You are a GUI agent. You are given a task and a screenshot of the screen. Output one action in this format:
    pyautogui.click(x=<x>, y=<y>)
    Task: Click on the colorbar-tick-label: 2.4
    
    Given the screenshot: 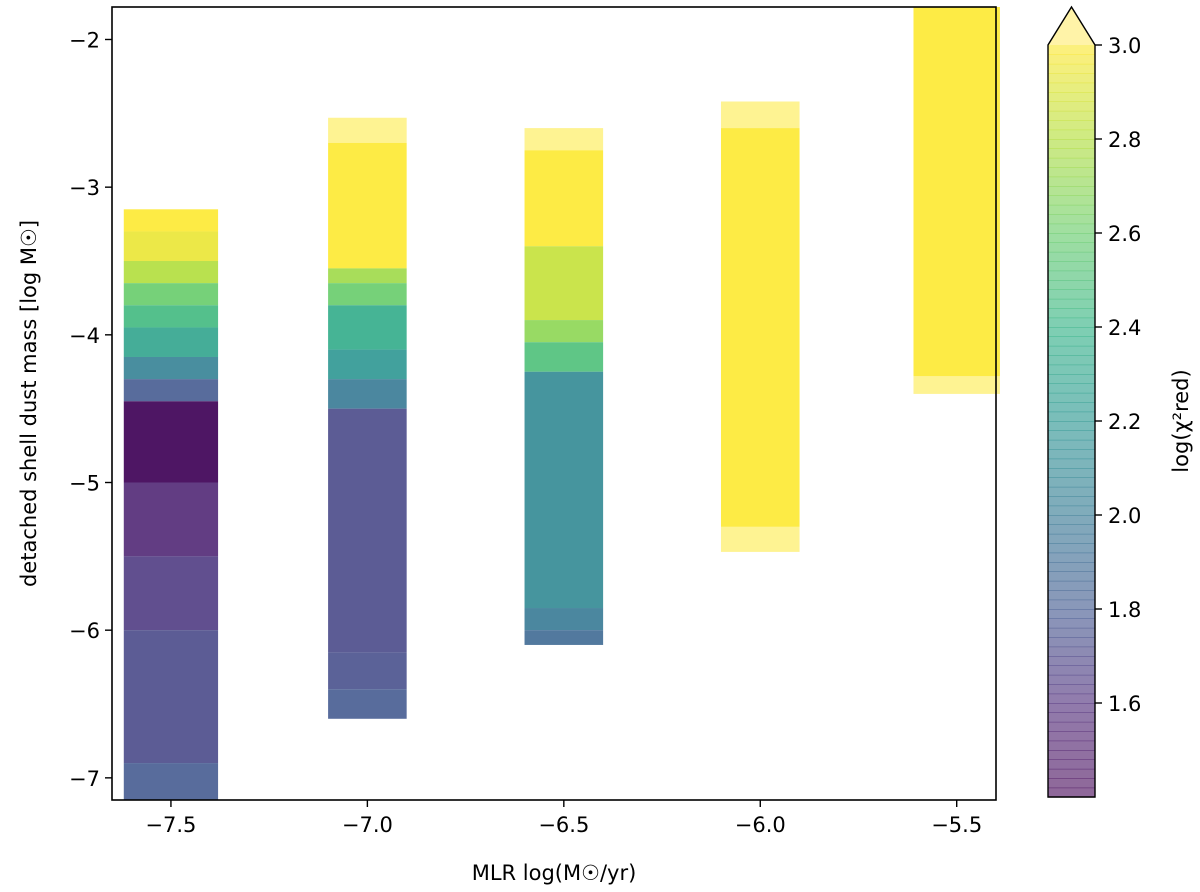 What is the action you would take?
    pyautogui.click(x=1124, y=328)
    